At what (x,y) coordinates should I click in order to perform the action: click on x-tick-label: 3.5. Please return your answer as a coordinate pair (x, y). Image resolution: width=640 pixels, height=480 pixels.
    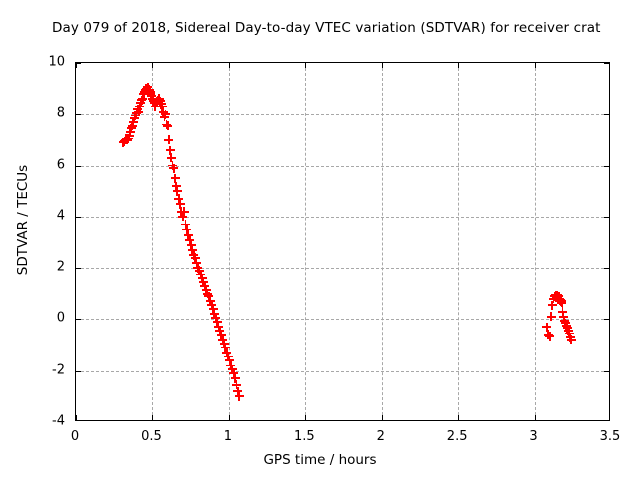
    Looking at the image, I should click on (610, 436).